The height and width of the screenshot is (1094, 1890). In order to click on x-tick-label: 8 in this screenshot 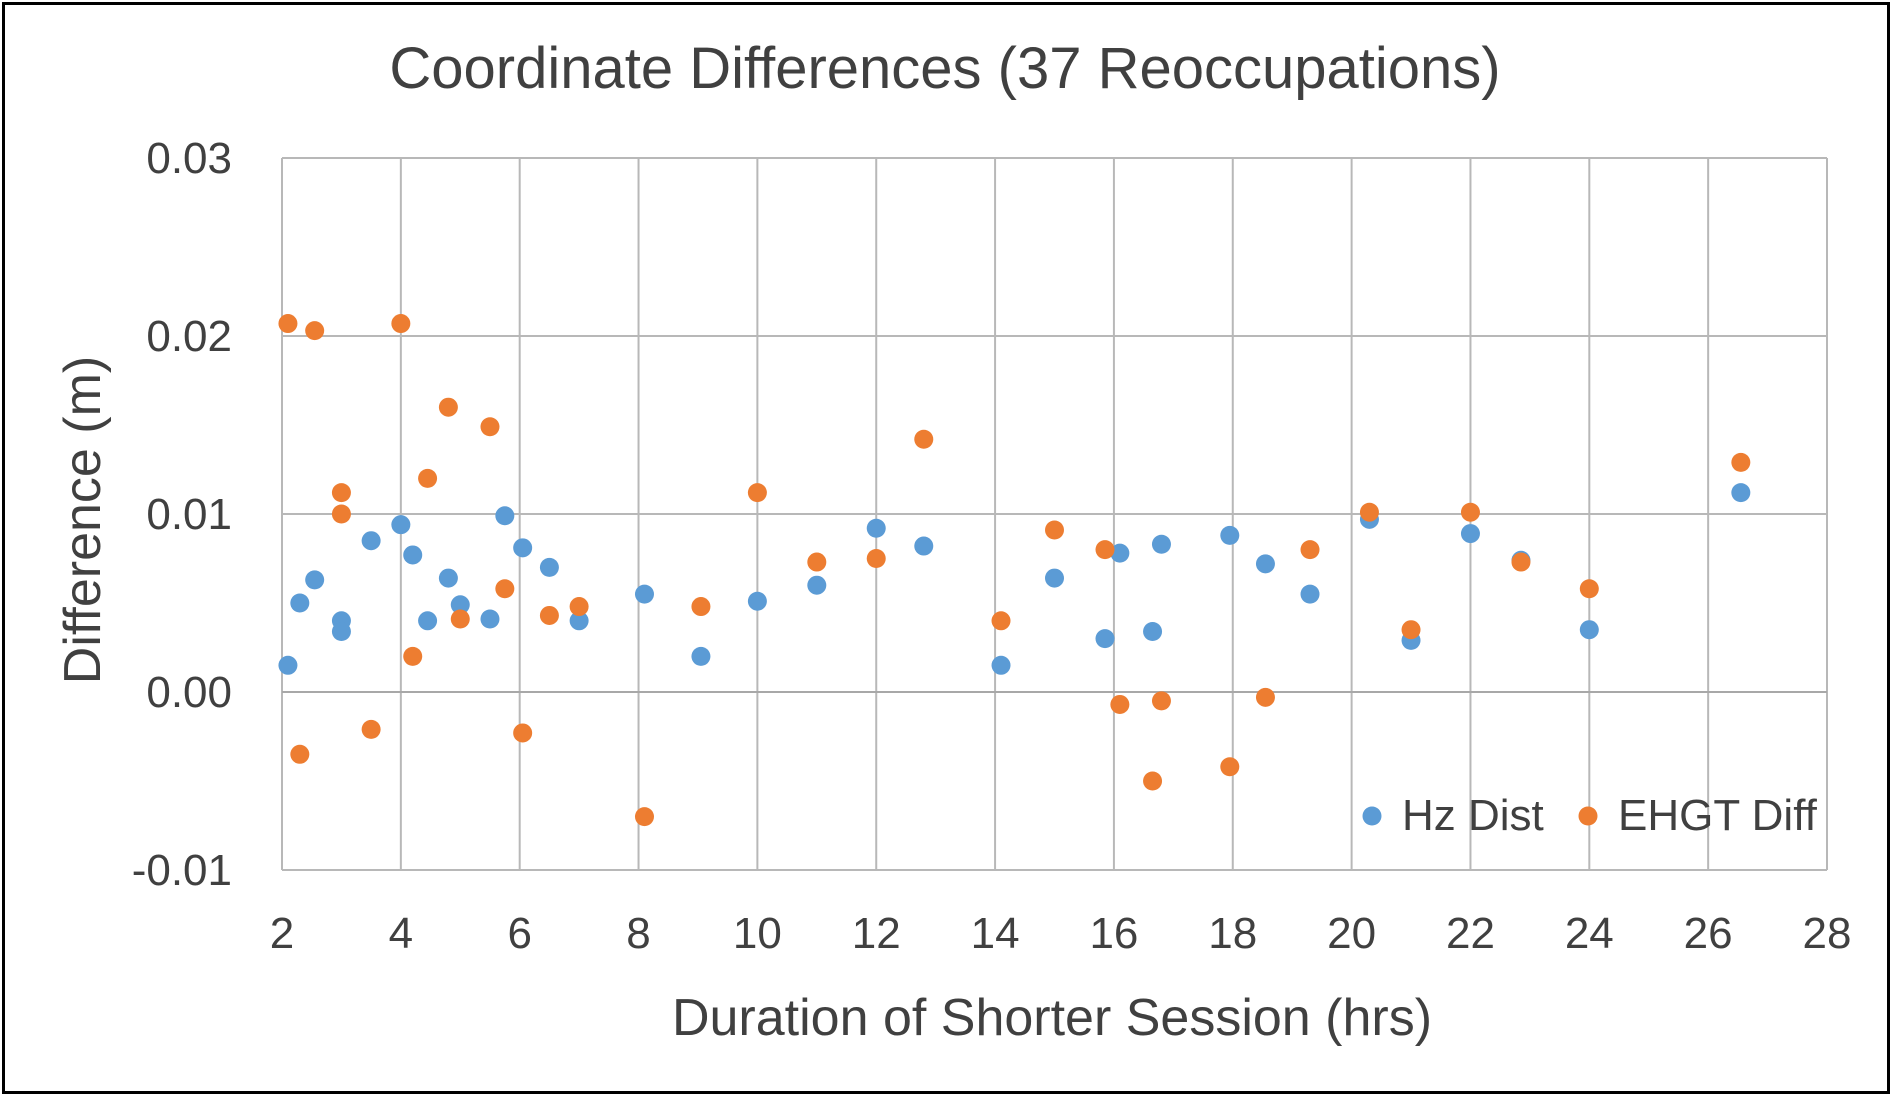, I will do `click(638, 933)`.